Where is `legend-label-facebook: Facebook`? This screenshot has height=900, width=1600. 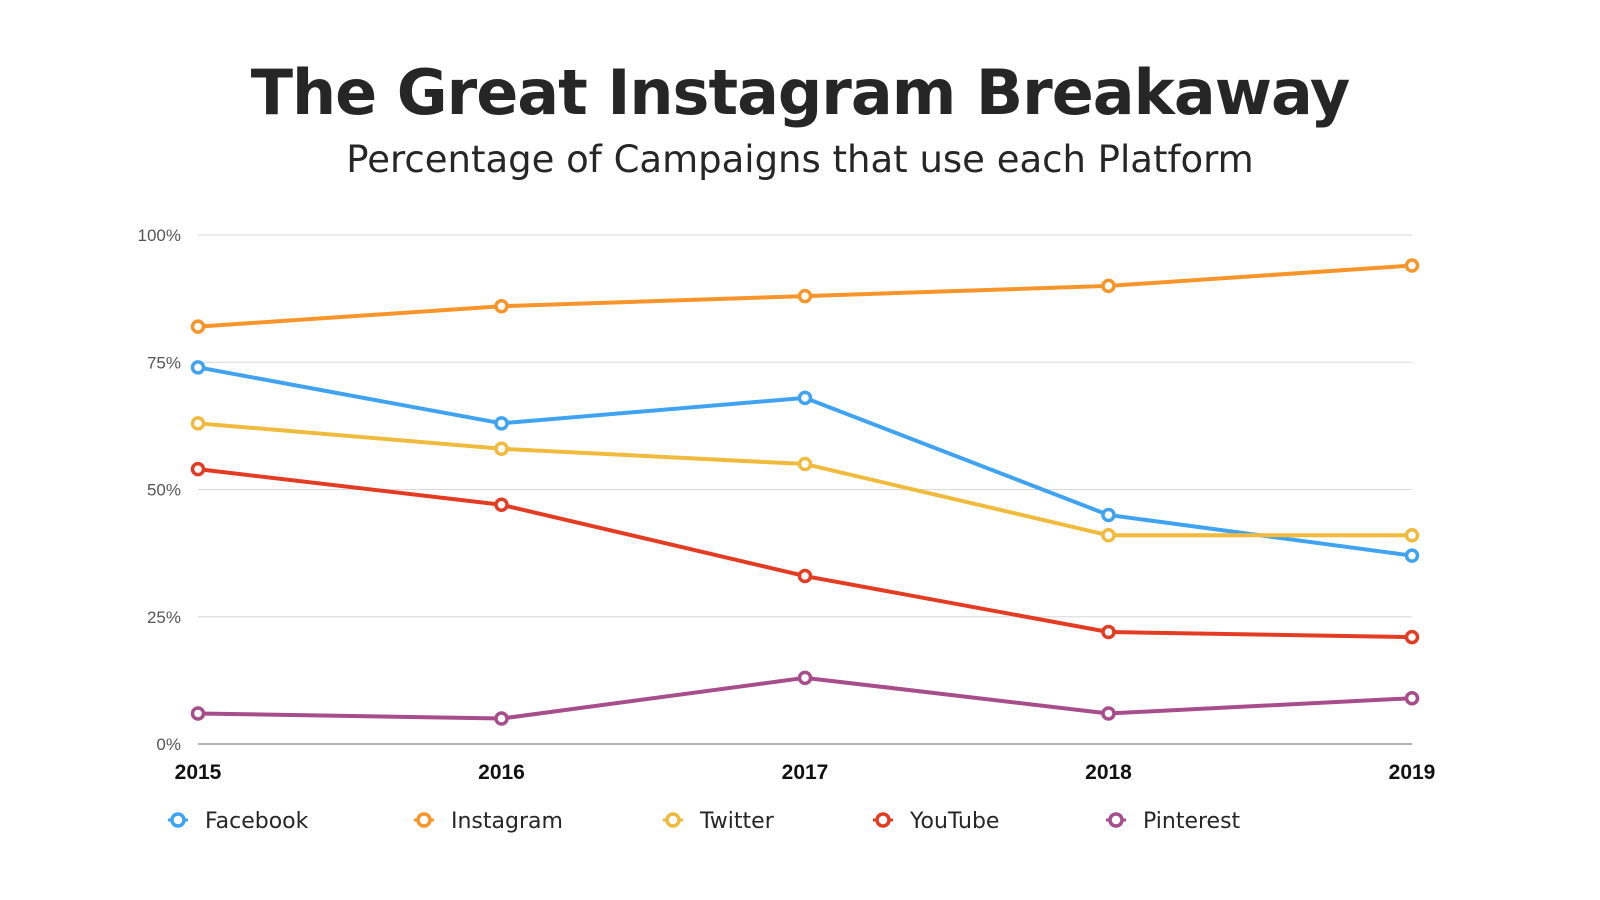
legend-label-facebook: Facebook is located at coordinates (257, 821).